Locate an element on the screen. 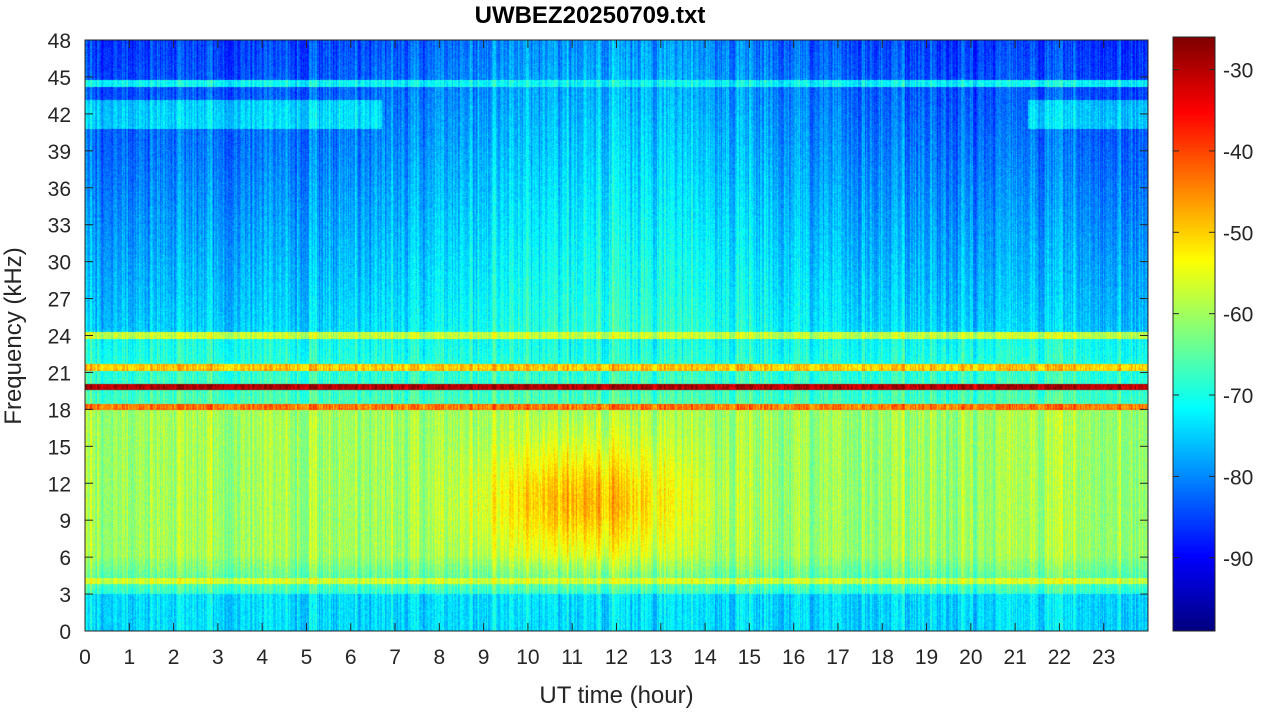  x-axis-label: UT time (hour) is located at coordinates (616, 695).